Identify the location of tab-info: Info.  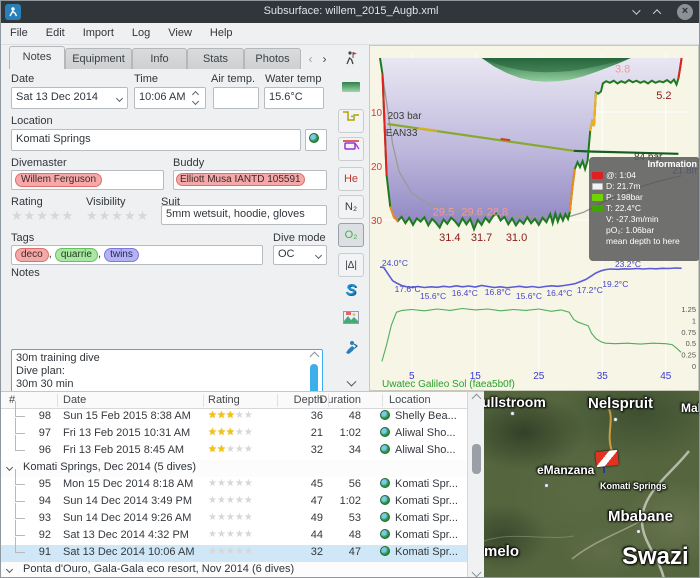
(159, 58).